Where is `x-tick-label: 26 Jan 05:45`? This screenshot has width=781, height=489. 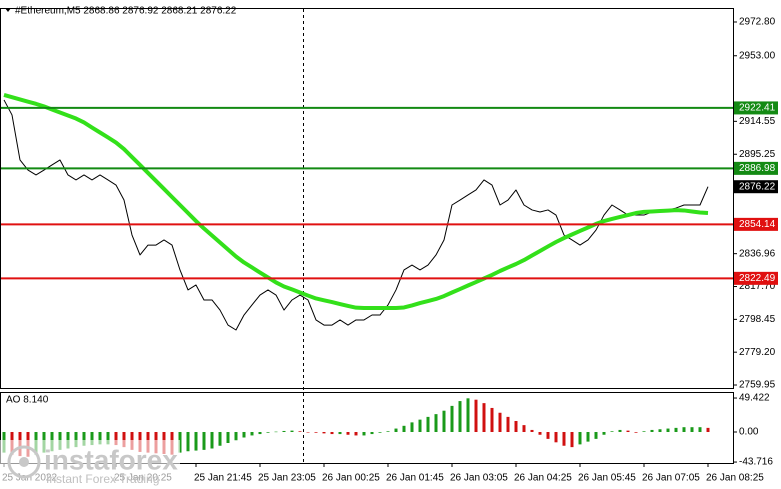
x-tick-label: 26 Jan 05:45 is located at coordinates (607, 478).